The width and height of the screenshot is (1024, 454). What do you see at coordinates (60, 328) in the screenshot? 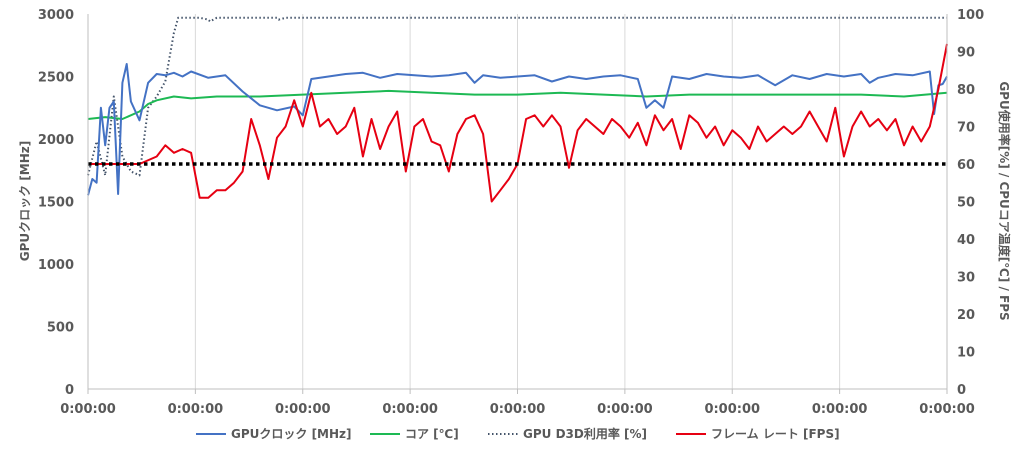
I see `y-left-tick-label: 500` at bounding box center [60, 328].